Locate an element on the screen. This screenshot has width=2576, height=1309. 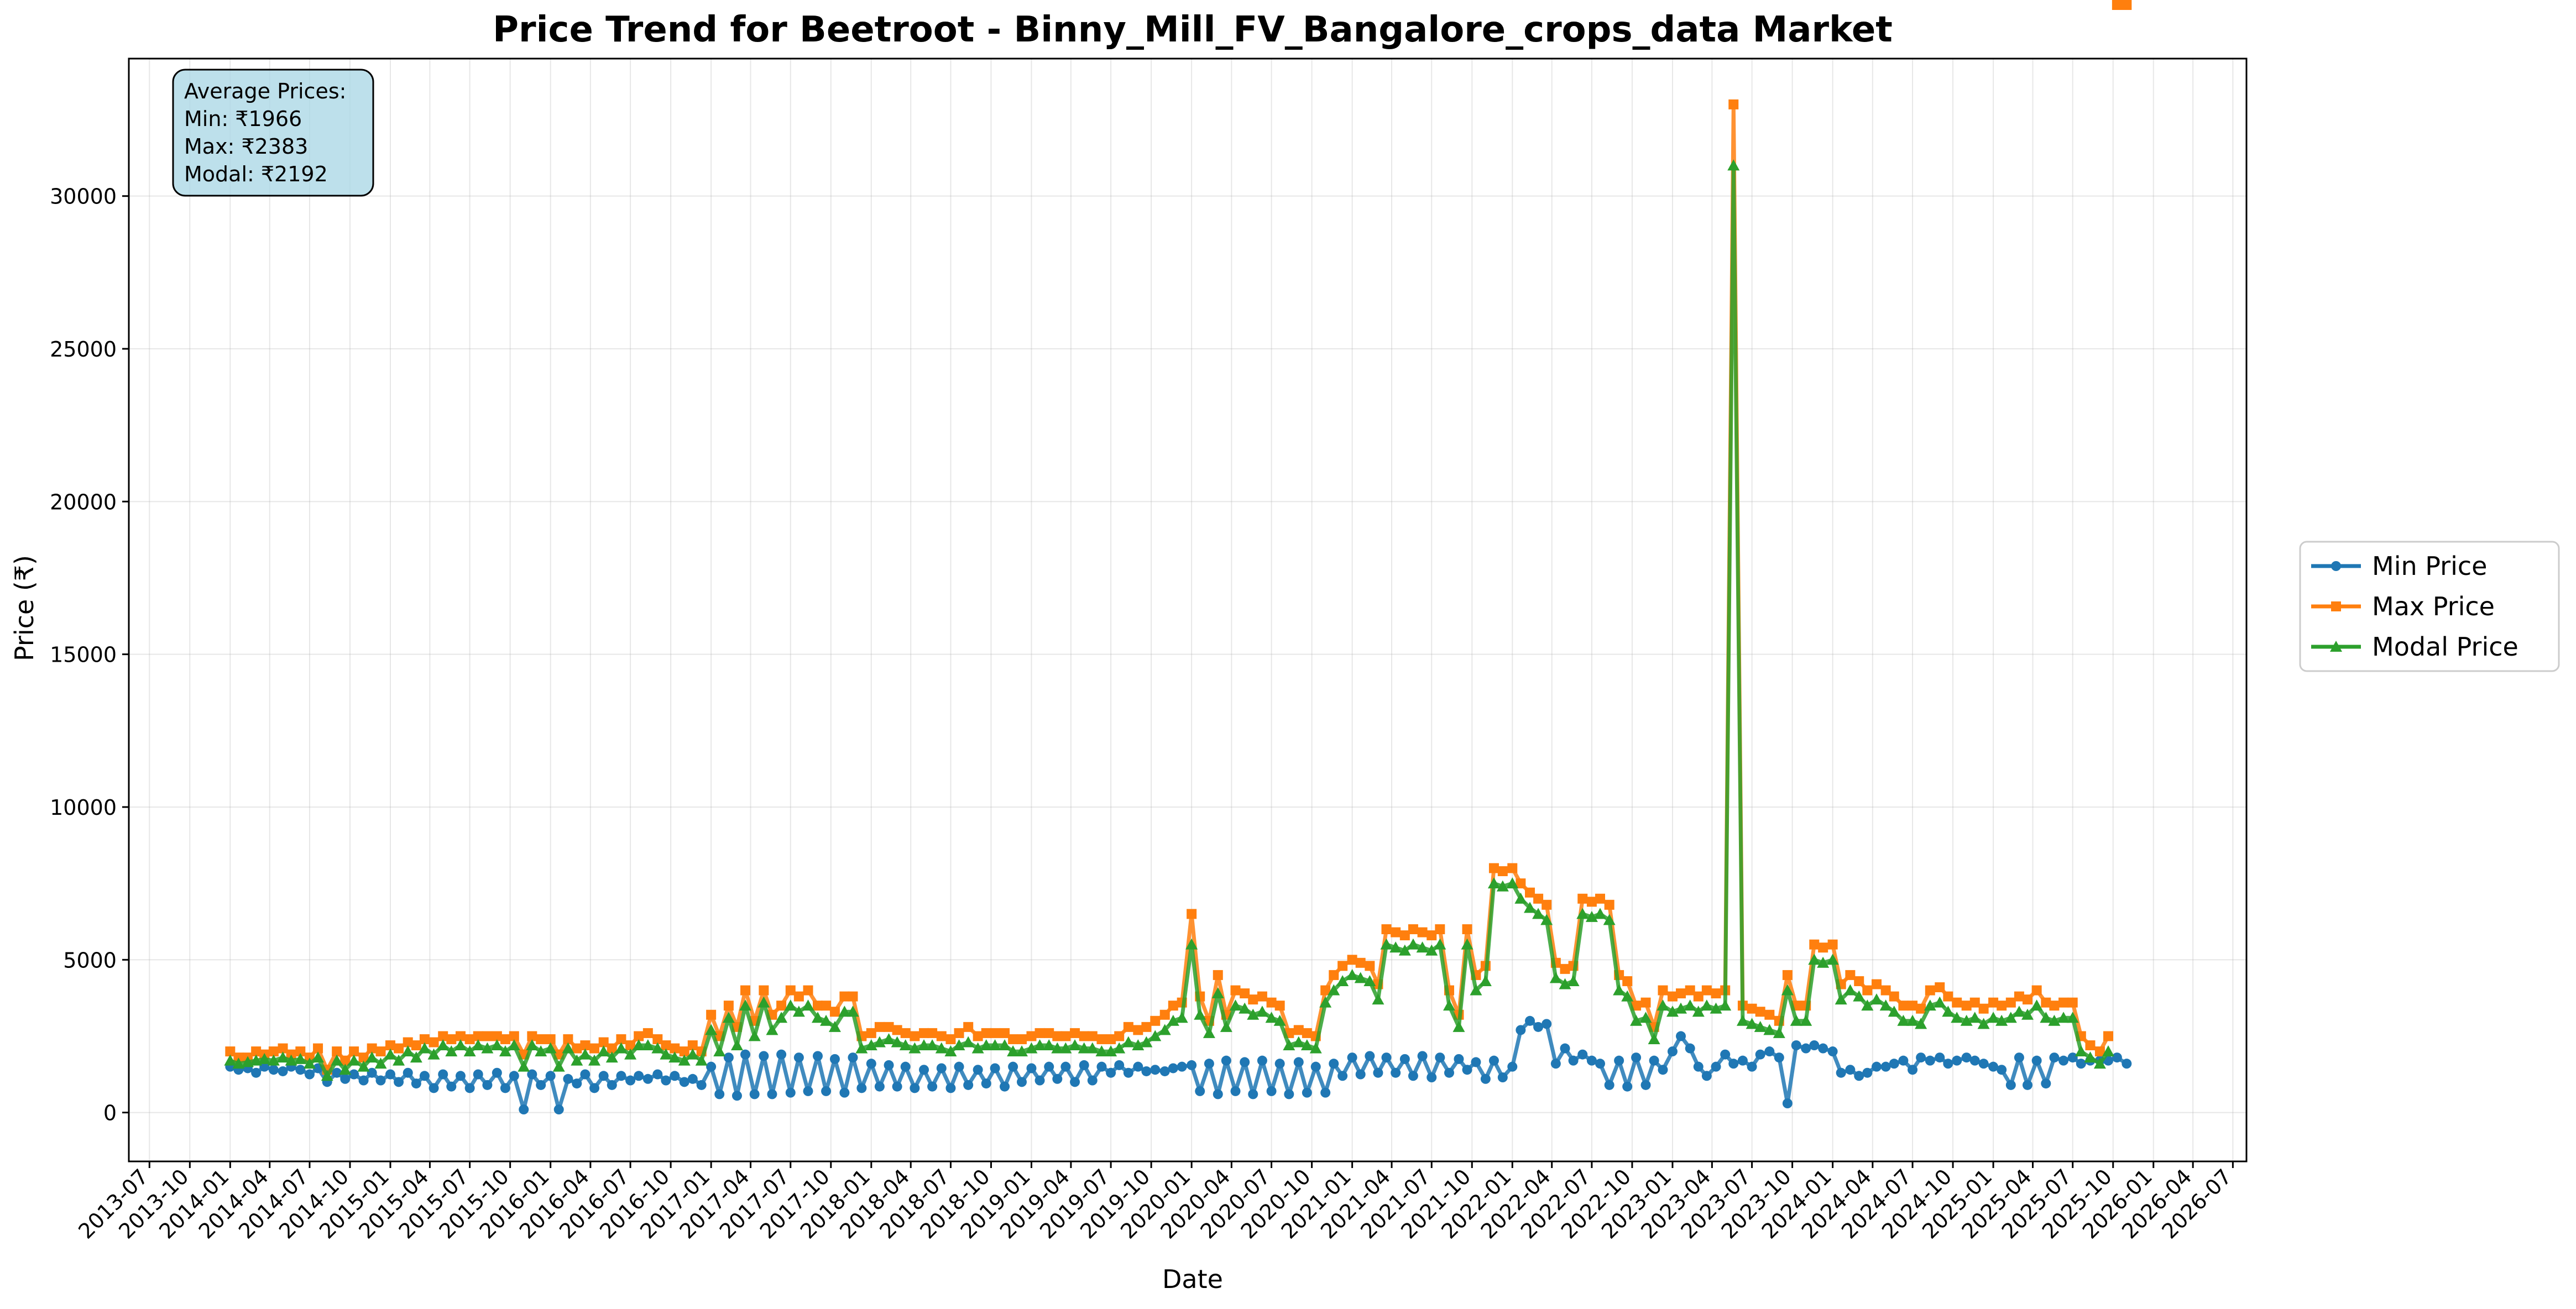
legend-max-marker is located at coordinates (2336, 606).